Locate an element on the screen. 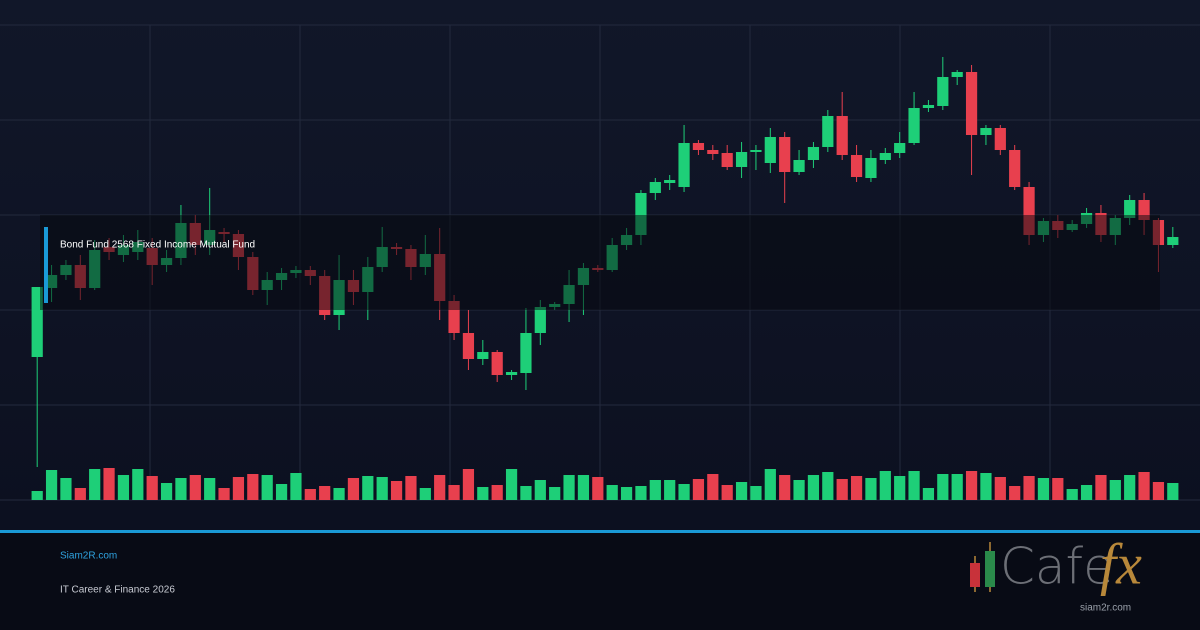  label-accent is located at coordinates (46, 265).